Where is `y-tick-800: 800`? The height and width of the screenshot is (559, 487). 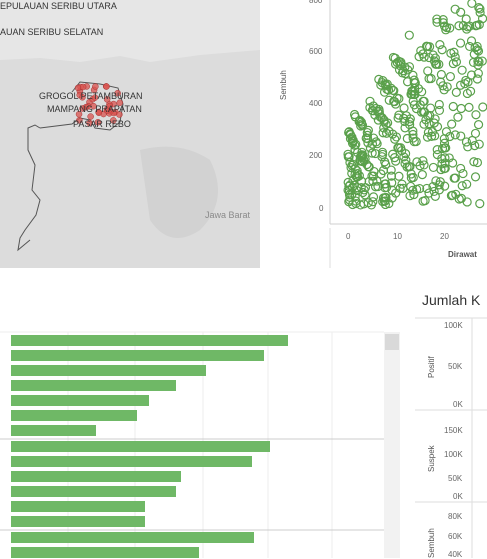 y-tick-800: 800 is located at coordinates (316, 2).